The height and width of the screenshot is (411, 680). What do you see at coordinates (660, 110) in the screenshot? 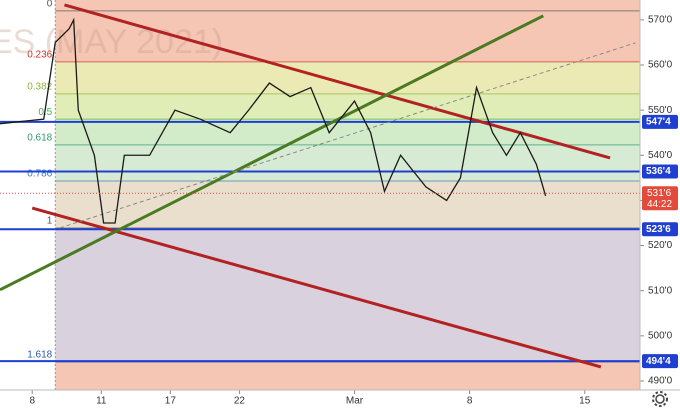
I see `y-tick-label: 550'0` at bounding box center [660, 110].